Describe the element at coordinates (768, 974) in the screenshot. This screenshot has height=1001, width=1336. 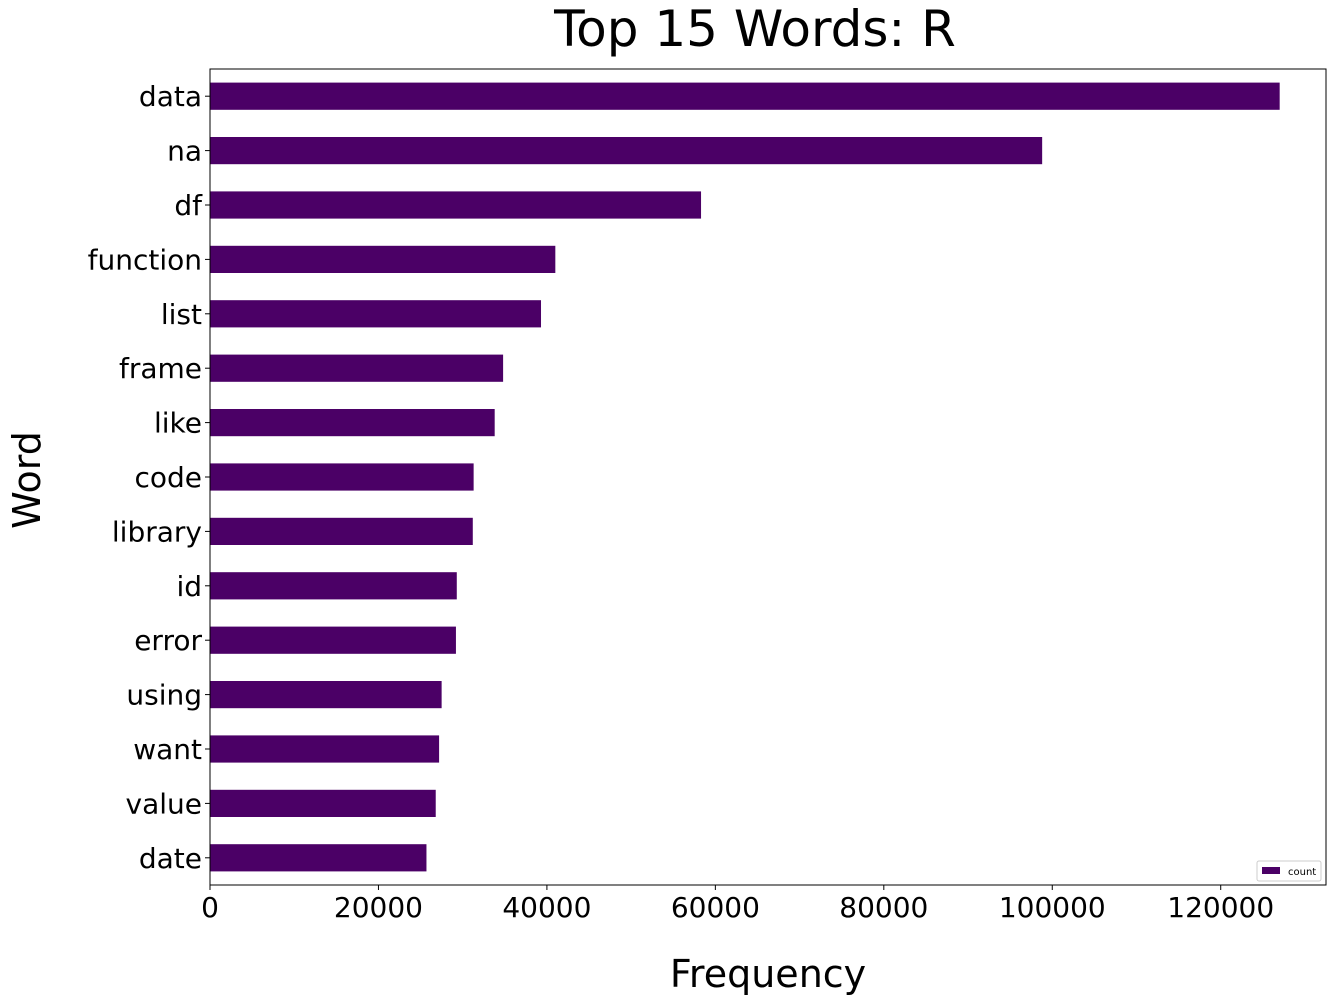
I see `x-axis-label: Frequency` at that location.